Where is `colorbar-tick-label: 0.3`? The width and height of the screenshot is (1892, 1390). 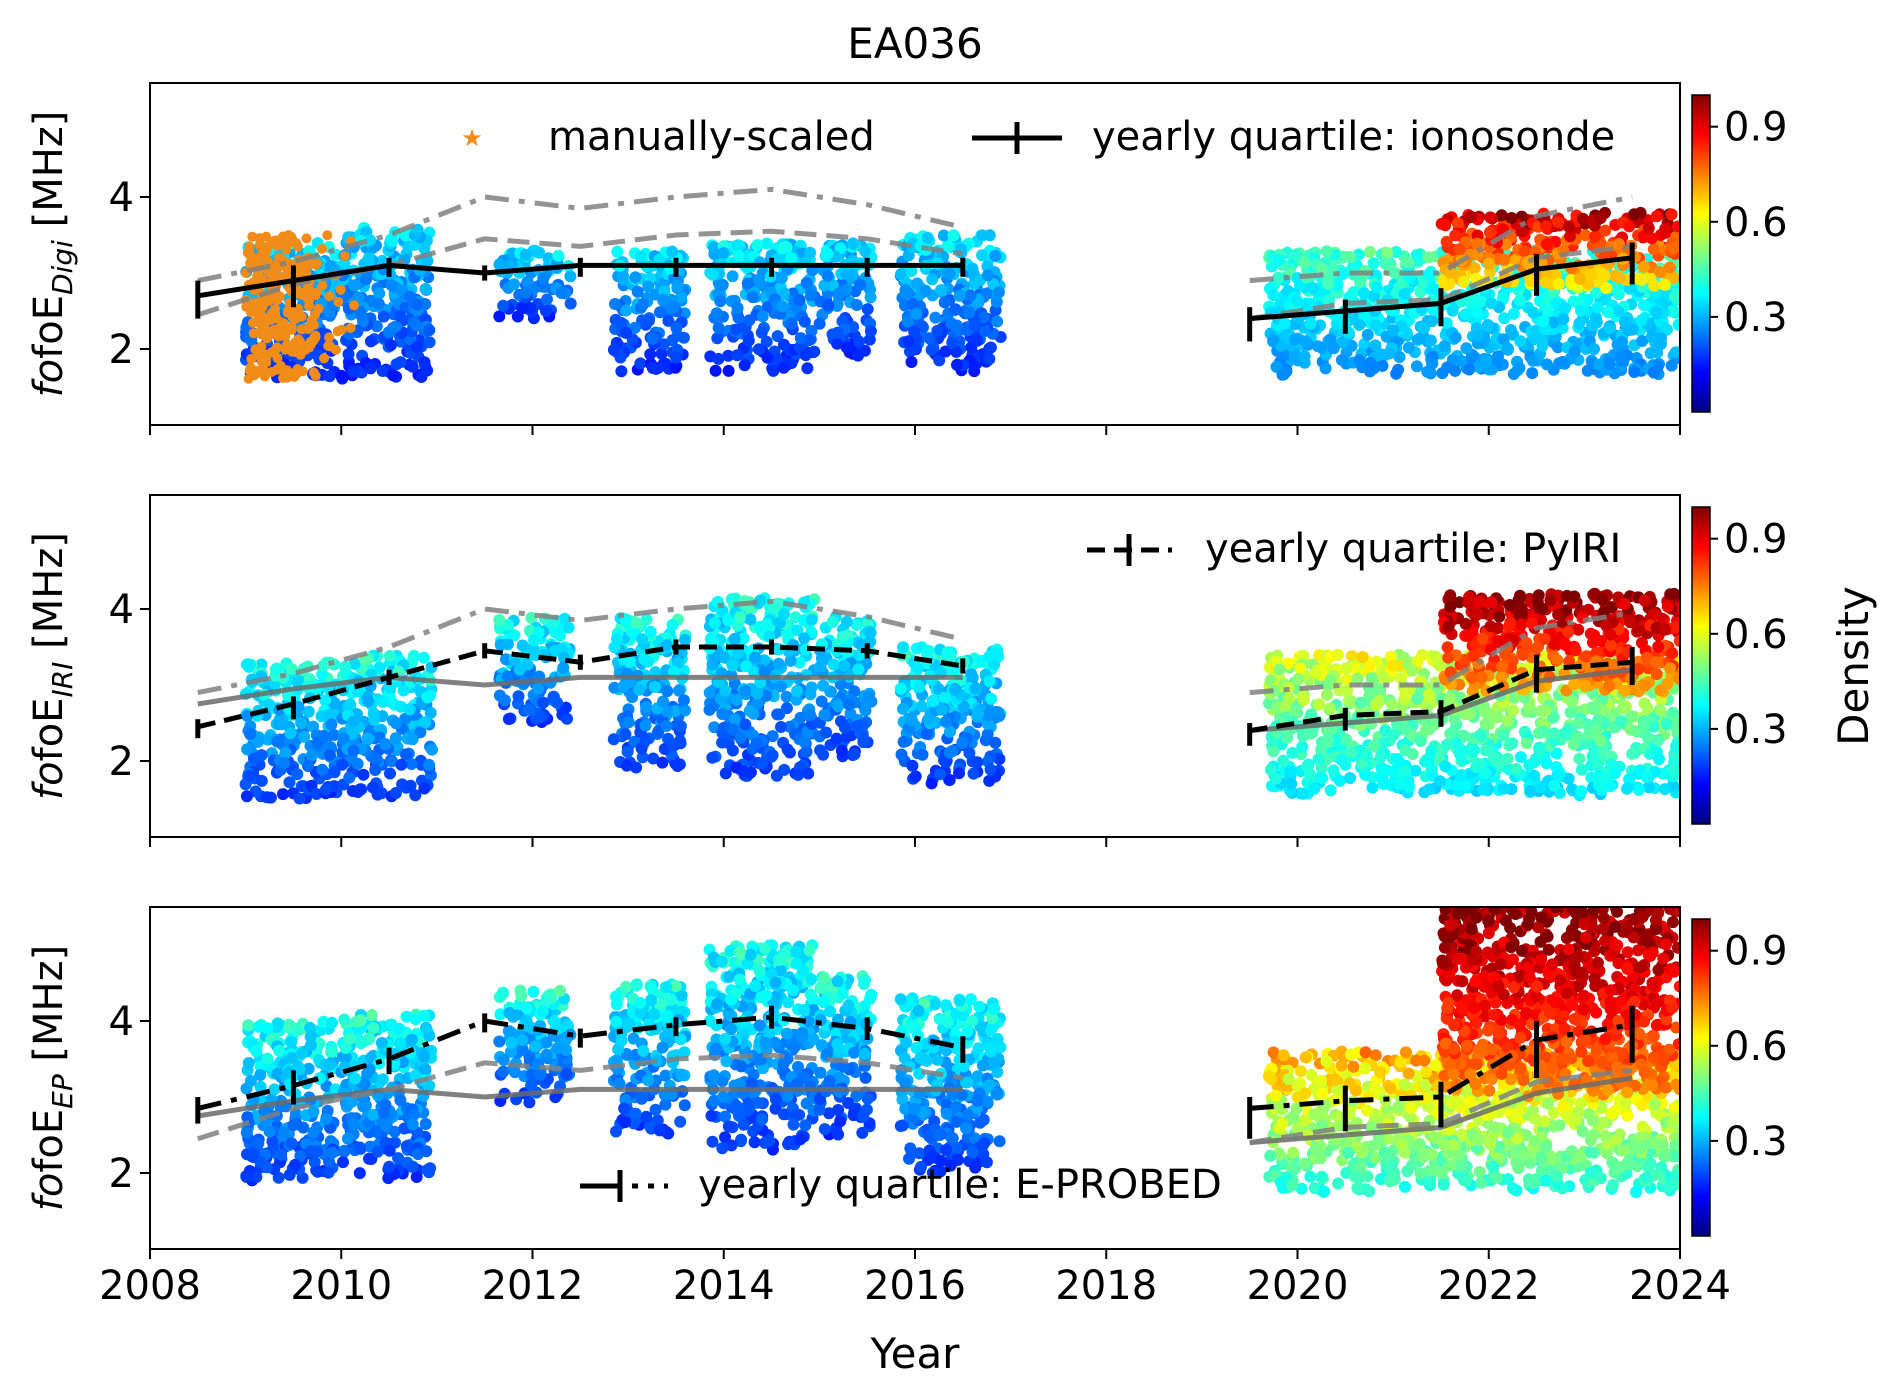
colorbar-tick-label: 0.3 is located at coordinates (1756, 318).